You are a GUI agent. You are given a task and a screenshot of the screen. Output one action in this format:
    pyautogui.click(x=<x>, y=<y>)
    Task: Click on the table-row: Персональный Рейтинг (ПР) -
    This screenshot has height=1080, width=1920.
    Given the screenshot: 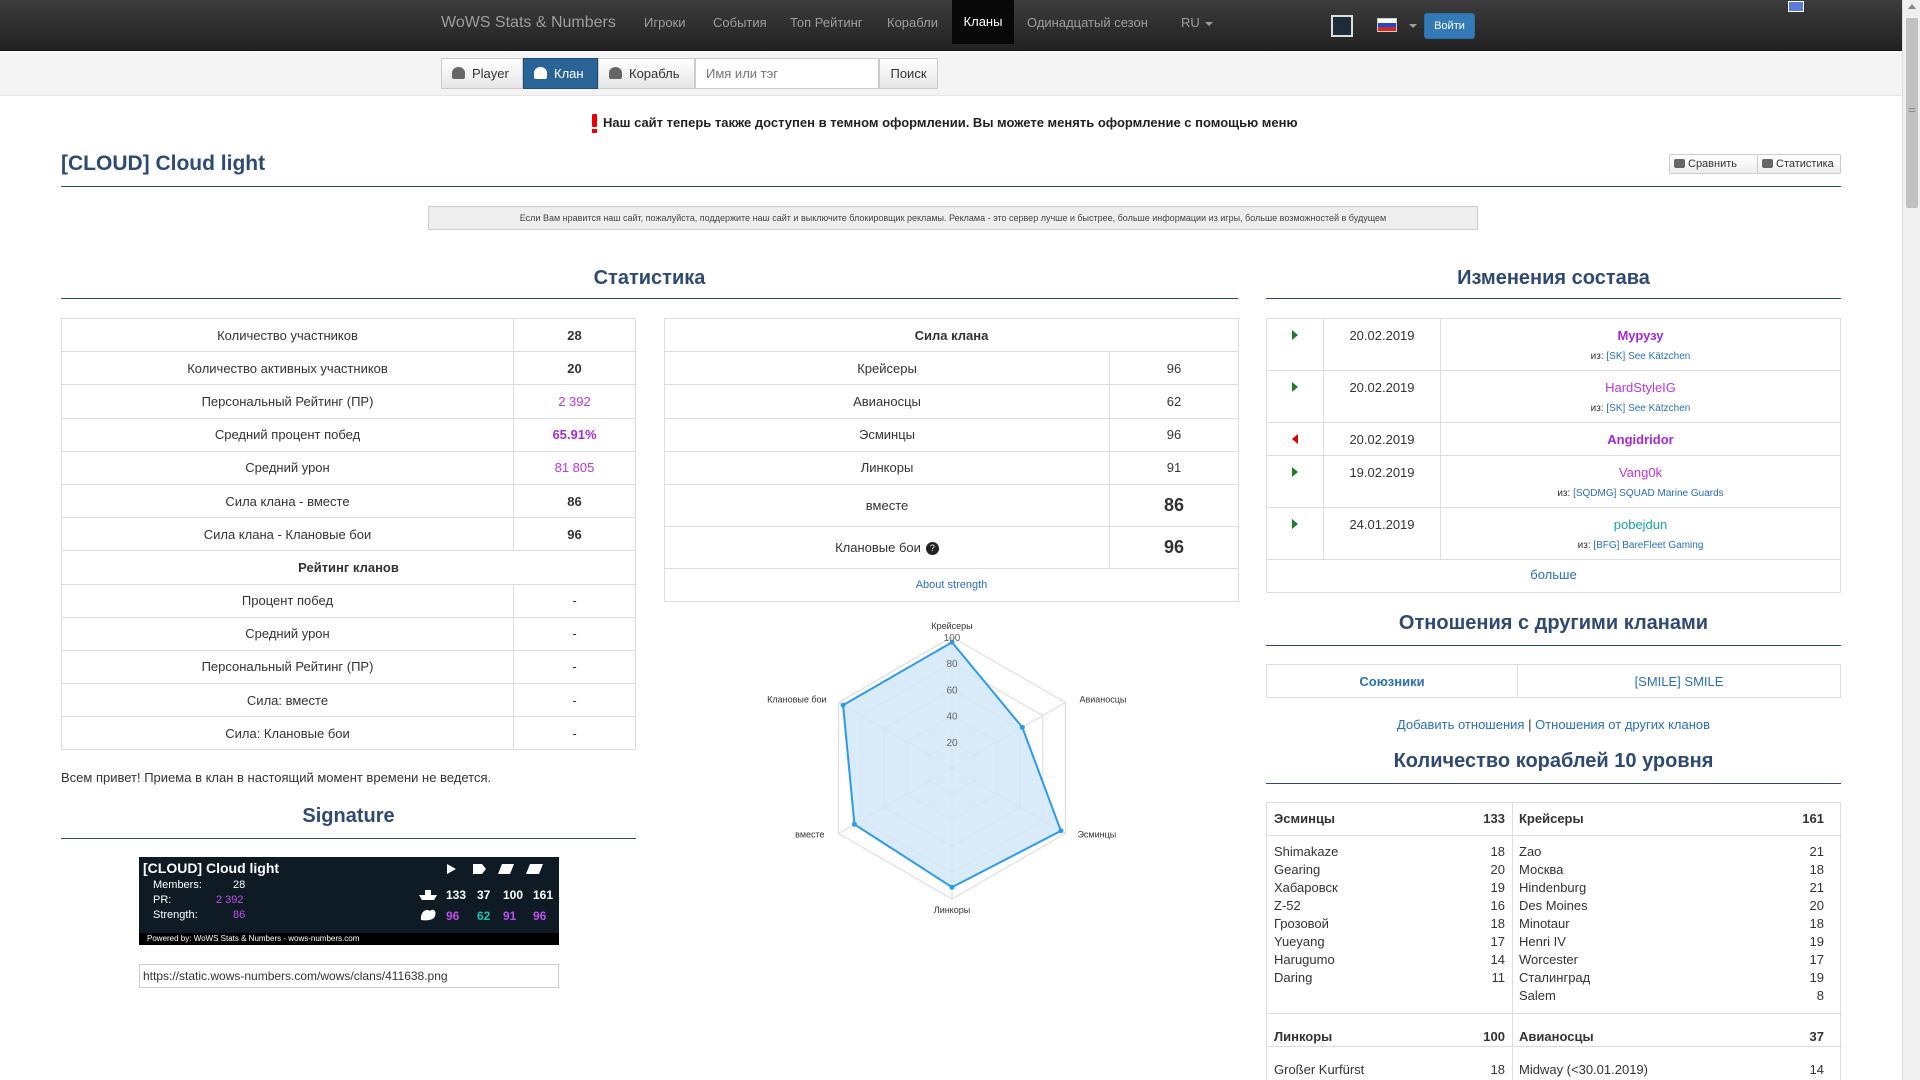 What is the action you would take?
    pyautogui.click(x=348, y=667)
    